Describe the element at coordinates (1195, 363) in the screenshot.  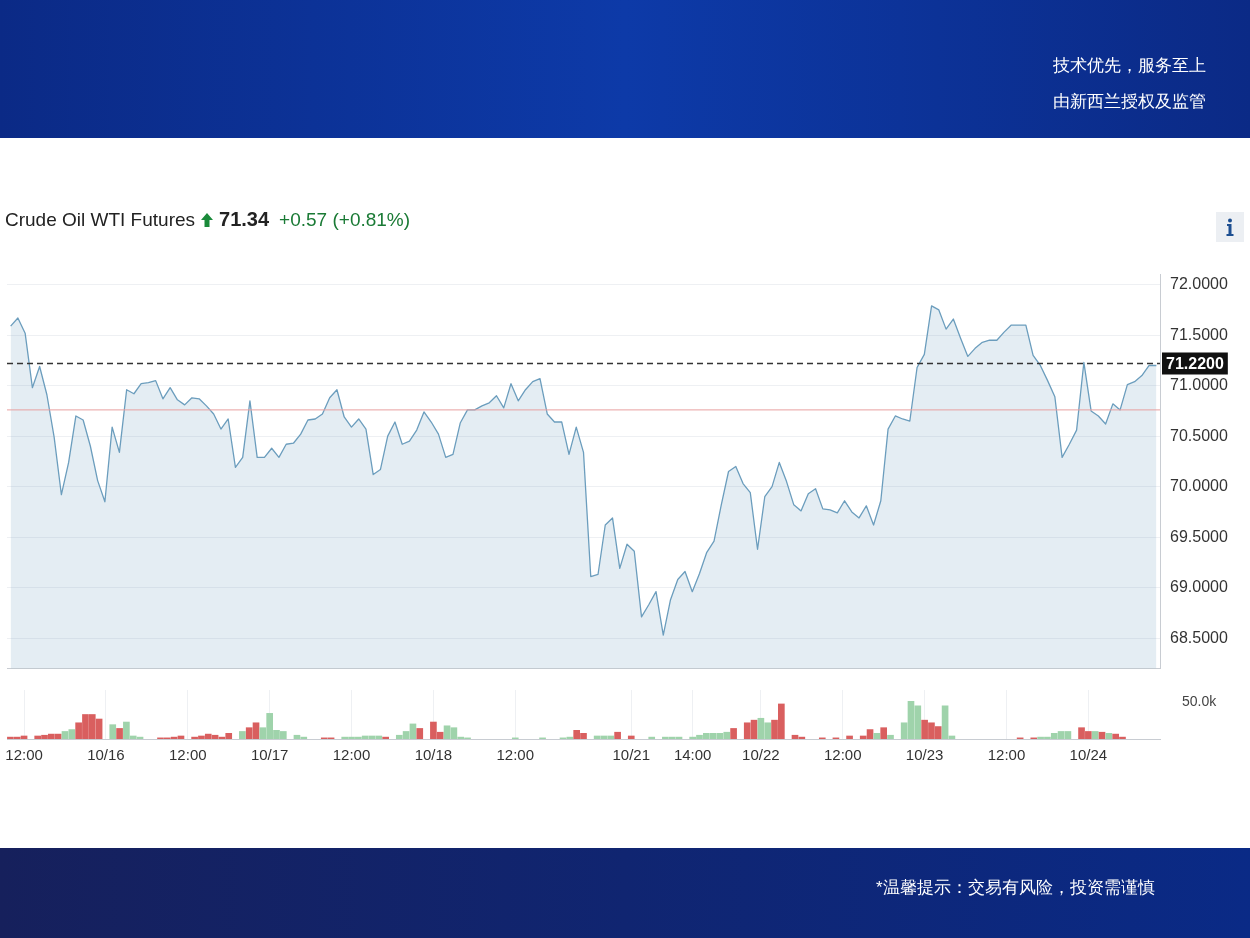
I see `ref-line-label: 71.2200` at that location.